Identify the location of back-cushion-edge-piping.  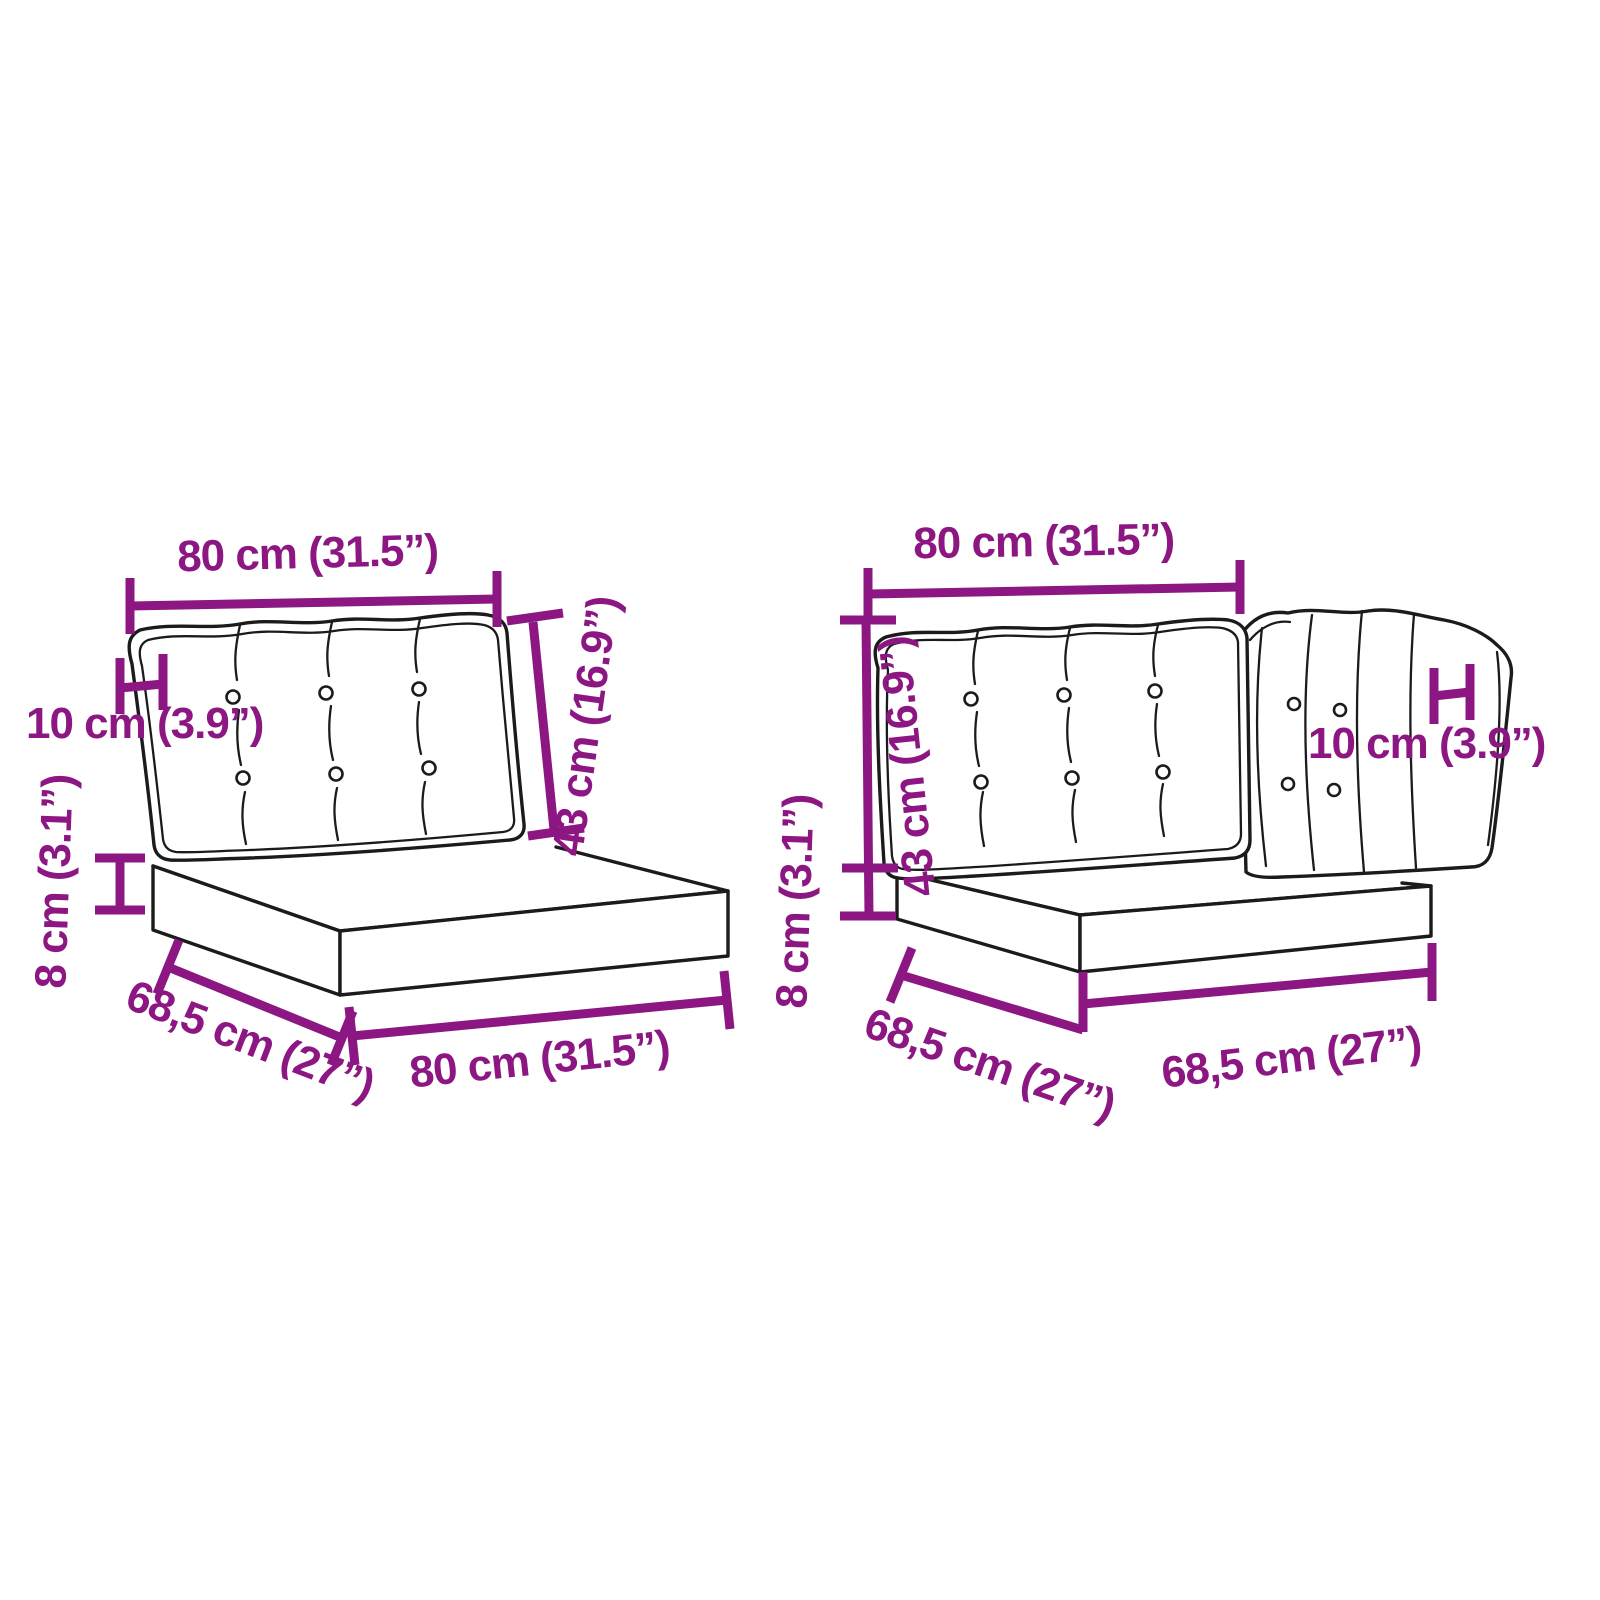
(1374, 733).